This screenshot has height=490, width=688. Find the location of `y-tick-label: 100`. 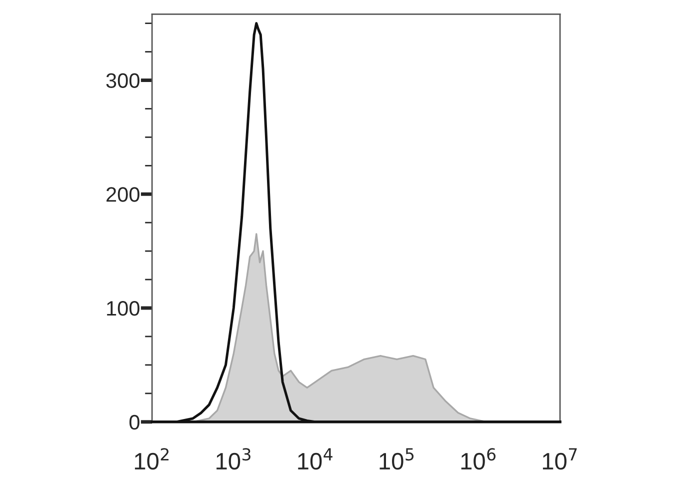

y-tick-label: 100 is located at coordinates (123, 308).